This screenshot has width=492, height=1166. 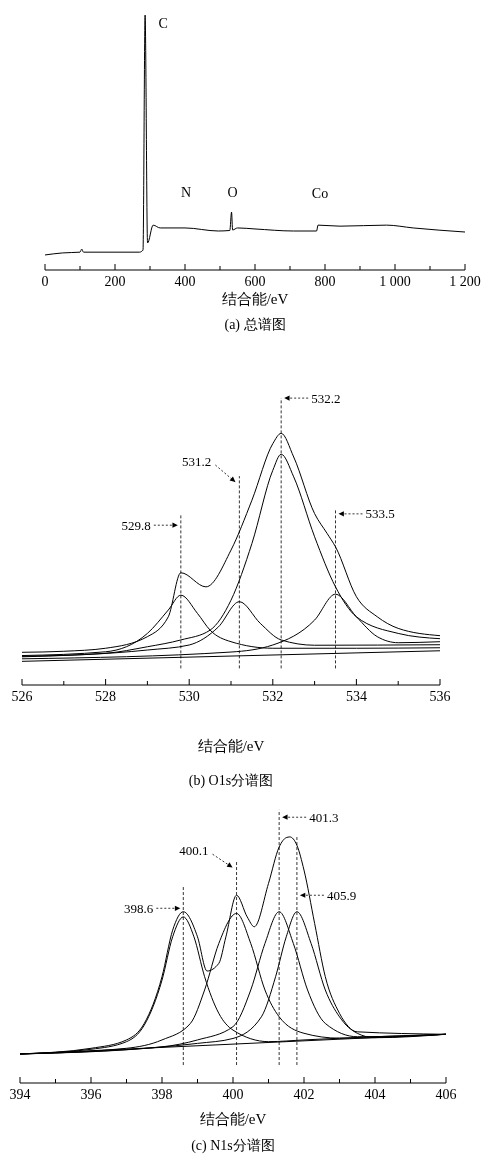 I want to click on x-tick-label: 600, so click(x=255, y=281).